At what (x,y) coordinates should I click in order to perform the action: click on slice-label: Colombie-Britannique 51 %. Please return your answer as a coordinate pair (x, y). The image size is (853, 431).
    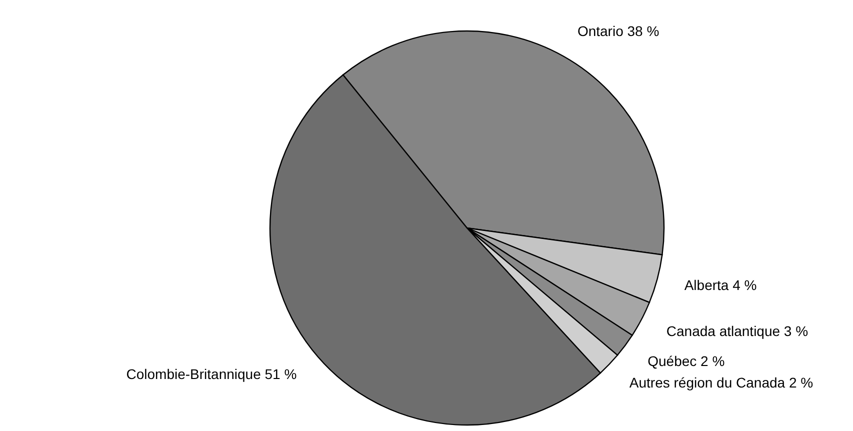
    Looking at the image, I should click on (211, 374).